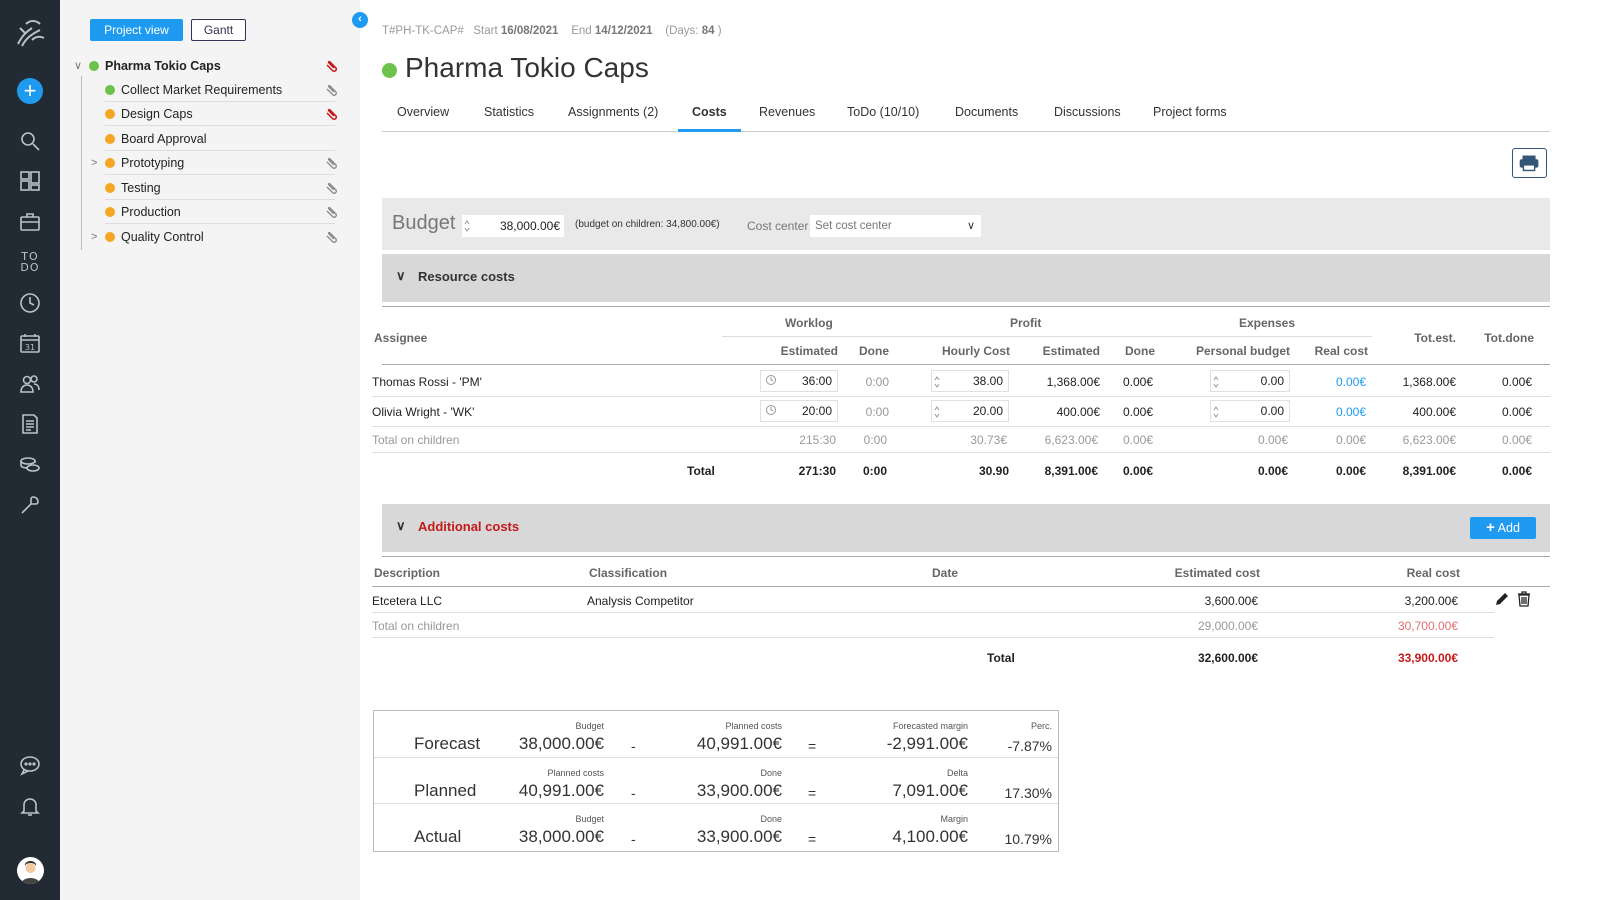 The width and height of the screenshot is (1600, 900). I want to click on hourly-cost-input: 20.00, so click(970, 411).